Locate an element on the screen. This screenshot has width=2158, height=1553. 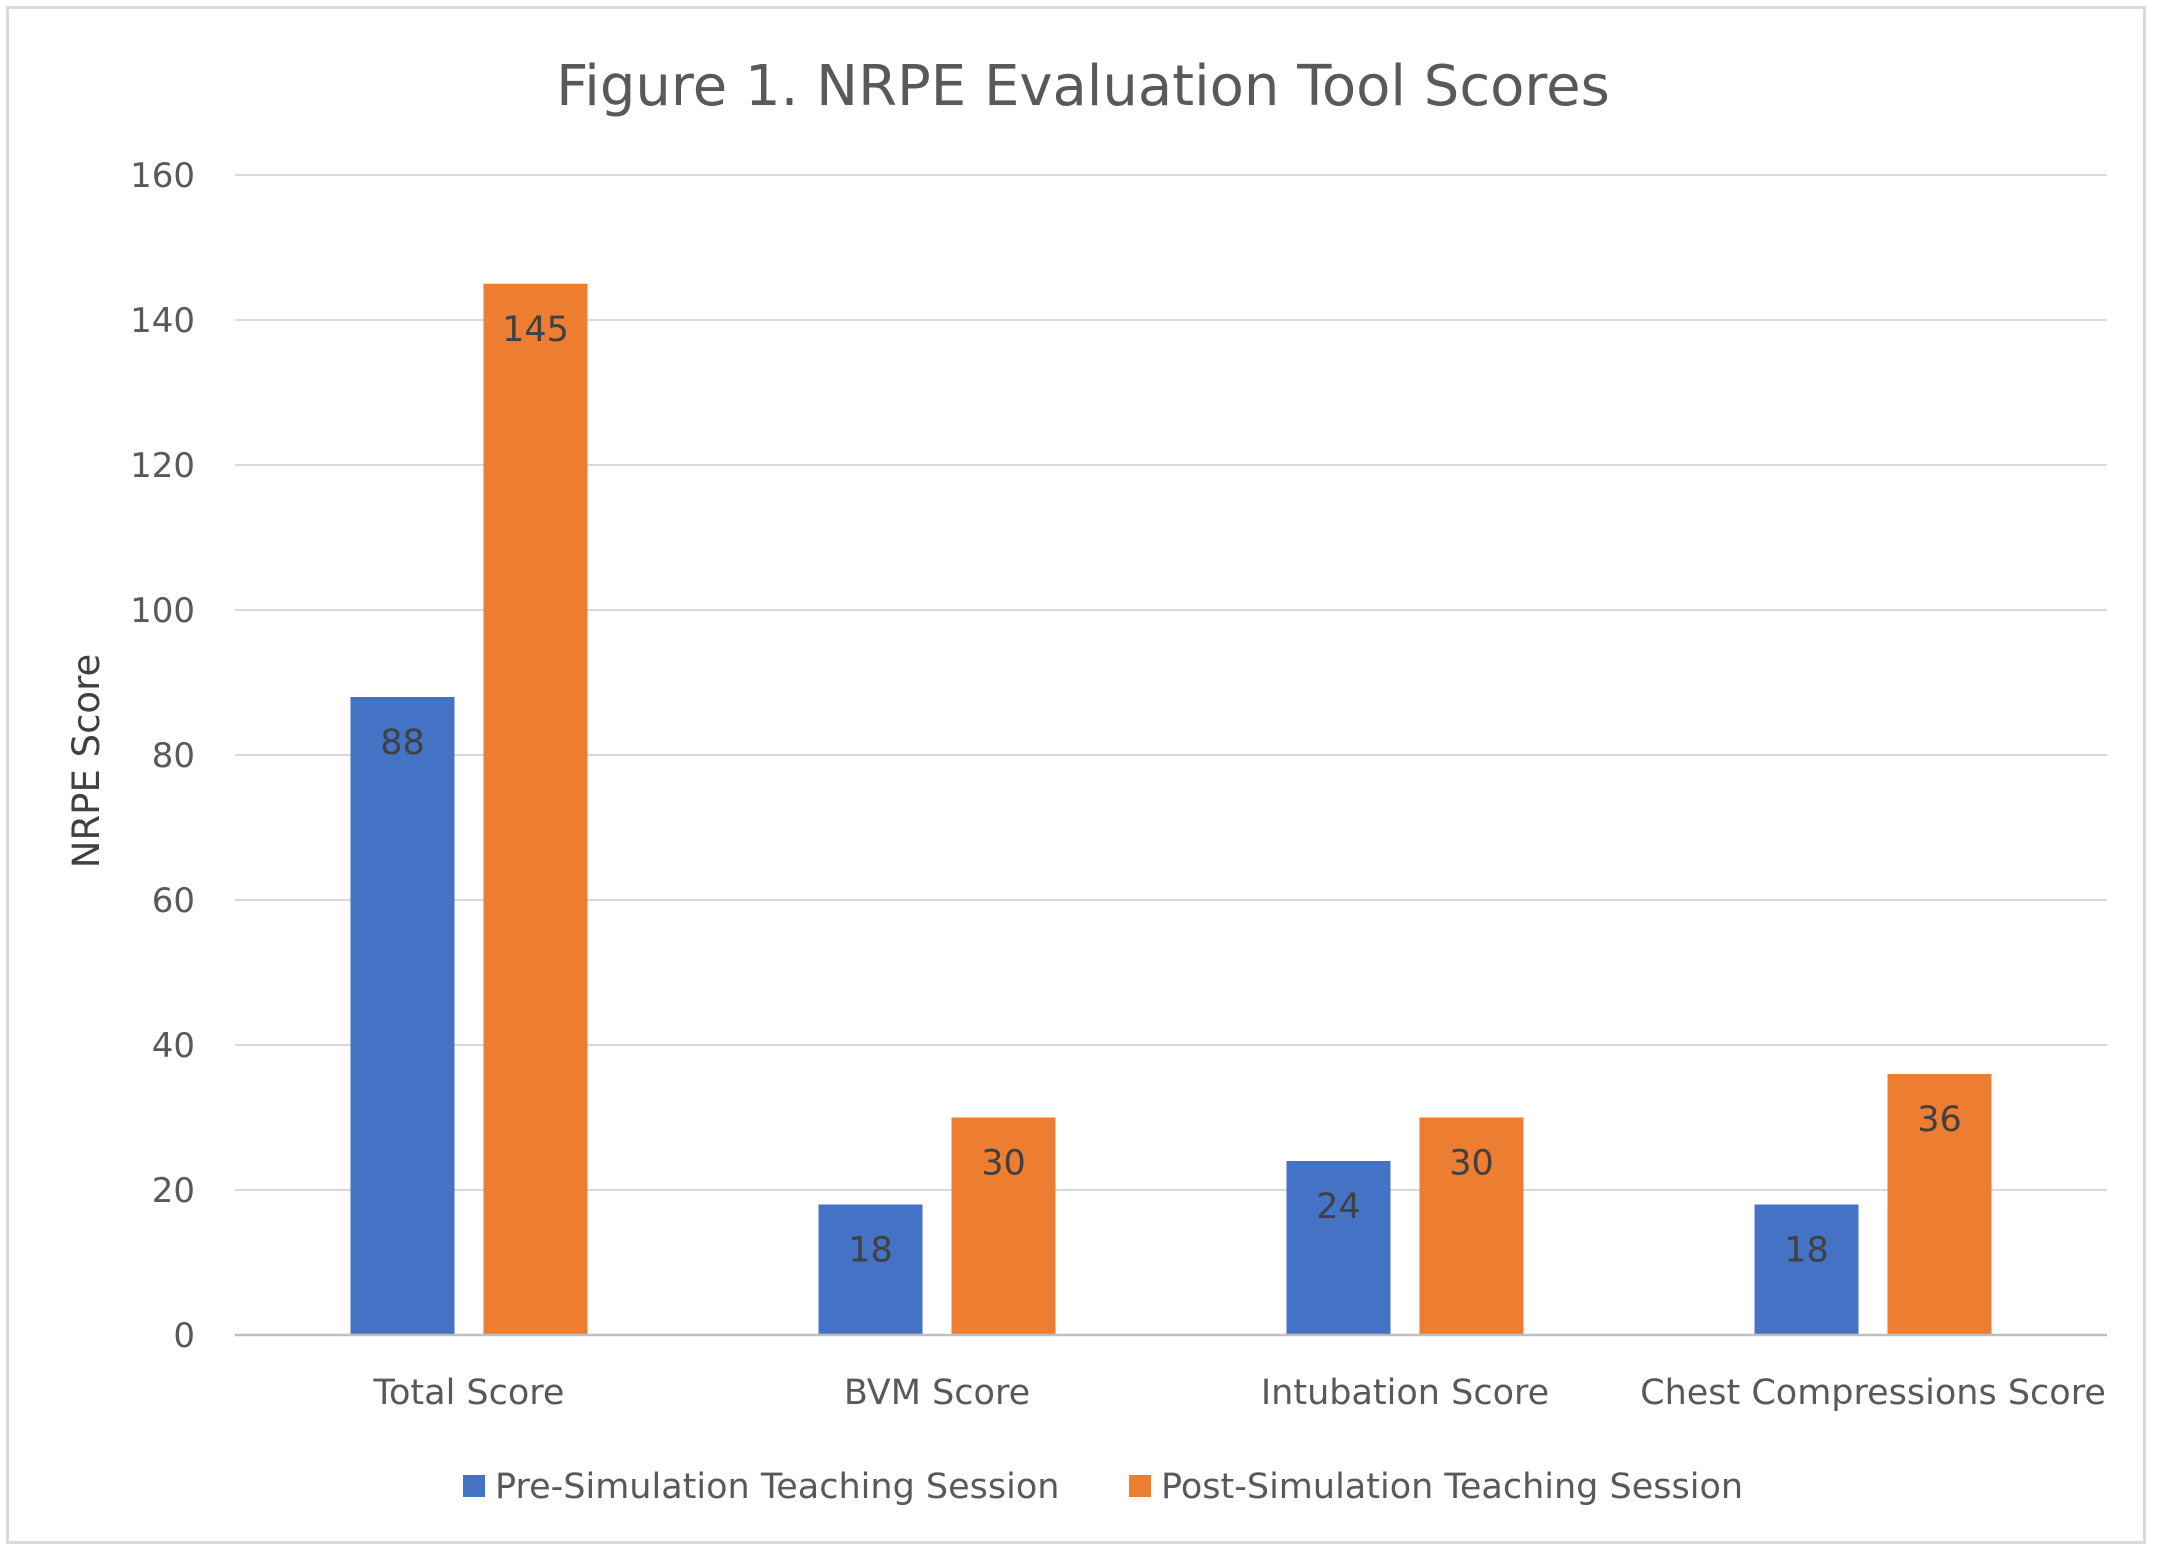
data-label: 88 is located at coordinates (402, 743).